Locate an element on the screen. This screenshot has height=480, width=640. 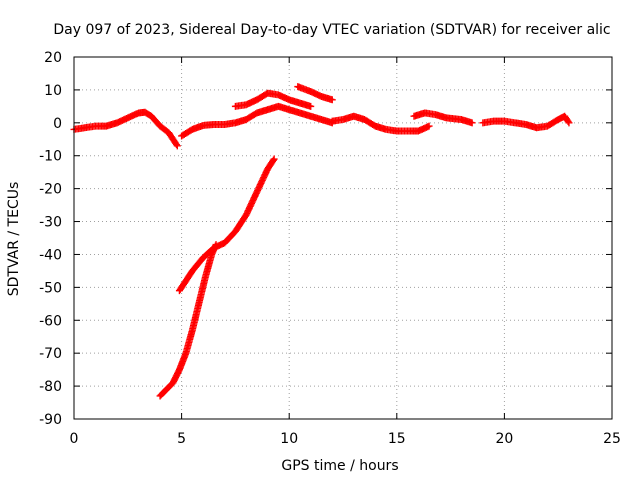
x-tick-label: 20 is located at coordinates (504, 439).